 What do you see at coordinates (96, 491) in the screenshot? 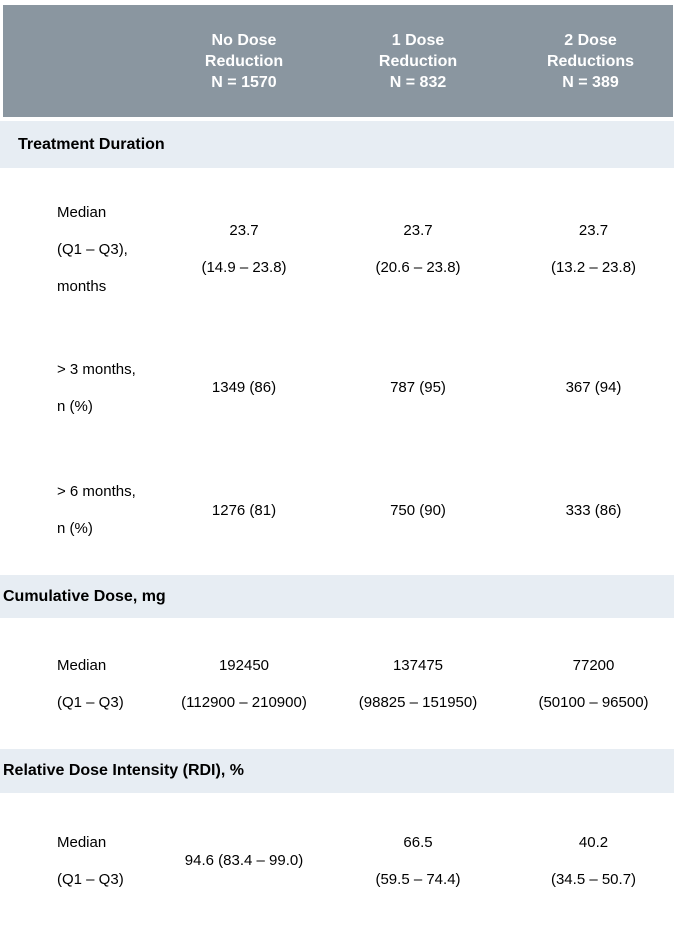
I see `row-label-line: > 6 months,` at bounding box center [96, 491].